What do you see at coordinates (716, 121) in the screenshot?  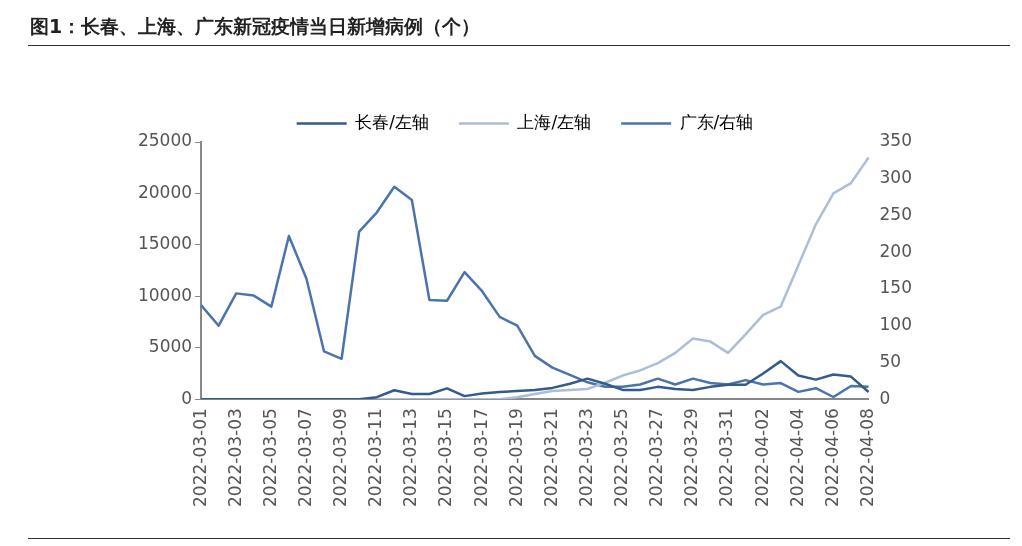 I see `legend-label: 广东/右轴` at bounding box center [716, 121].